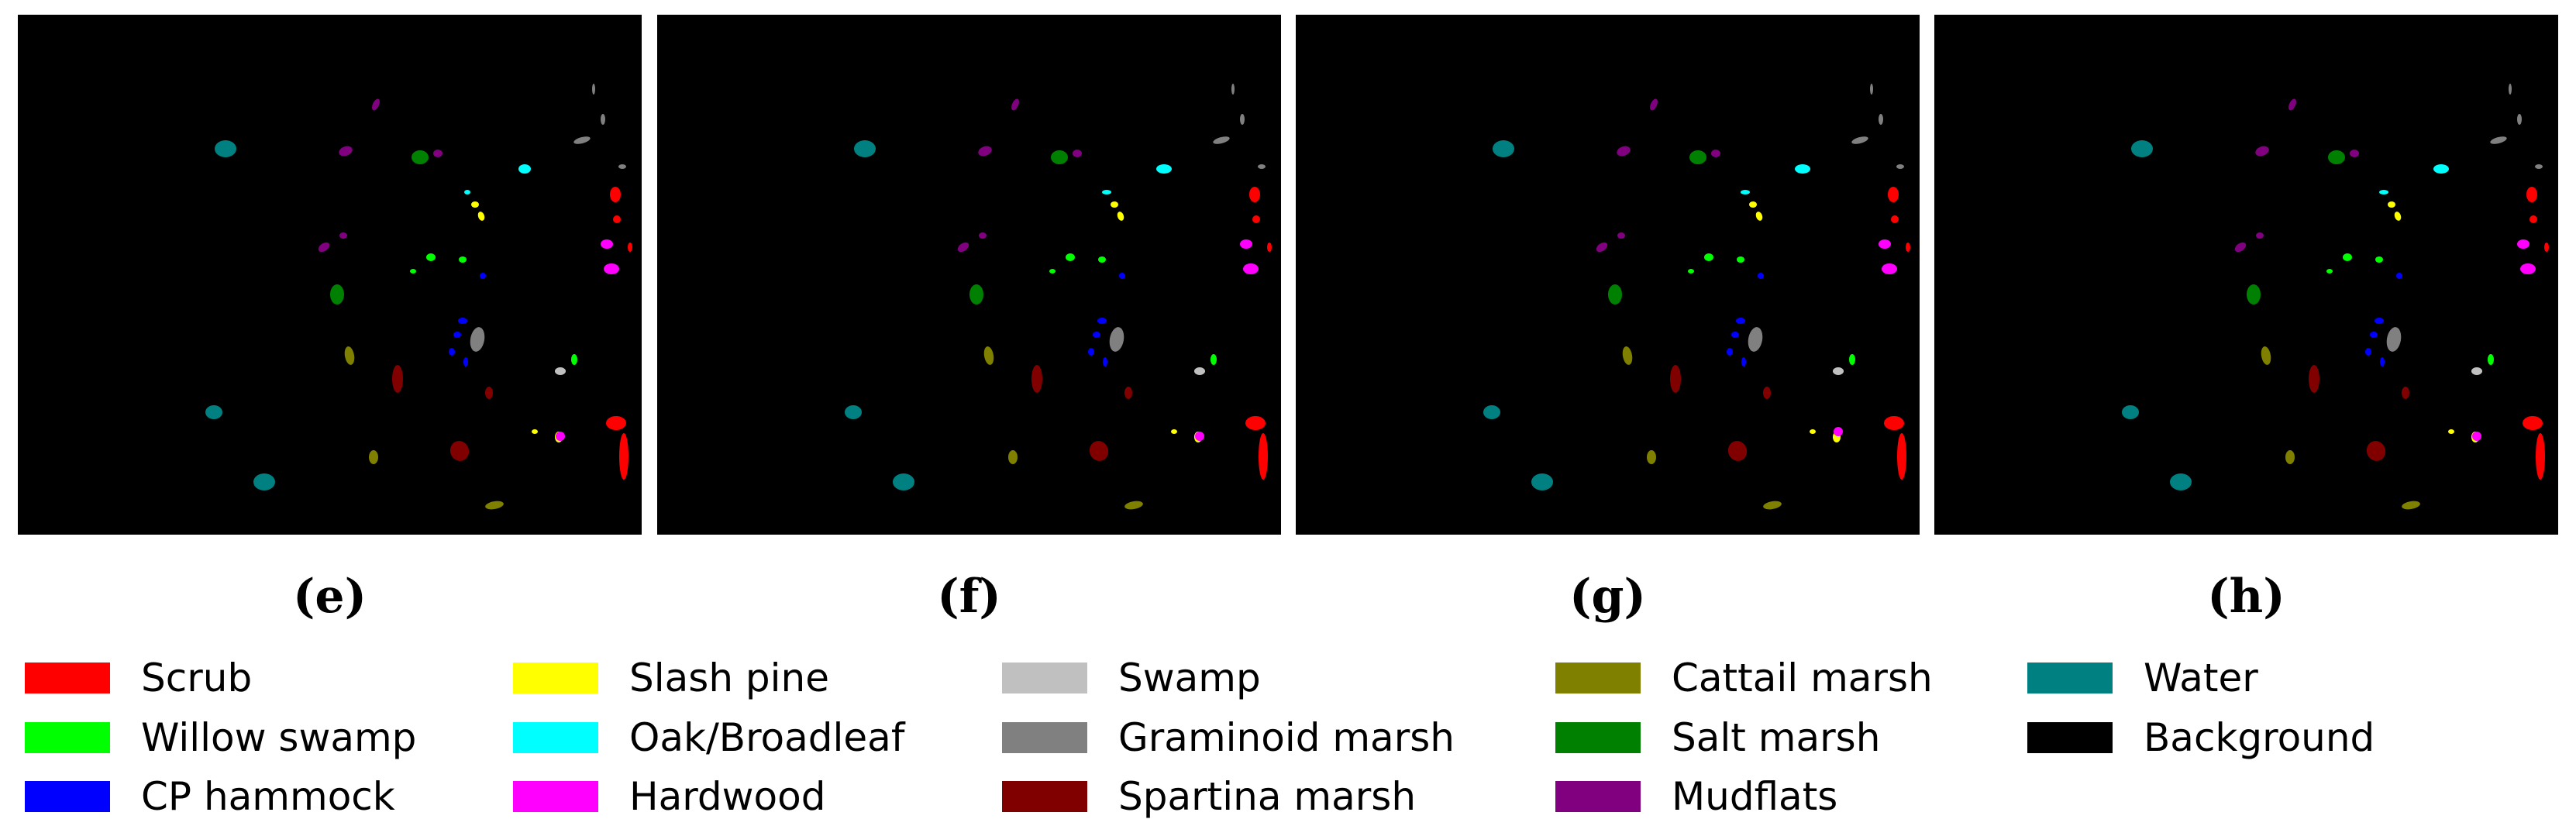 This screenshot has width=2576, height=826. I want to click on legend-item-cattail-marsh: Cattail marsh, so click(1744, 678).